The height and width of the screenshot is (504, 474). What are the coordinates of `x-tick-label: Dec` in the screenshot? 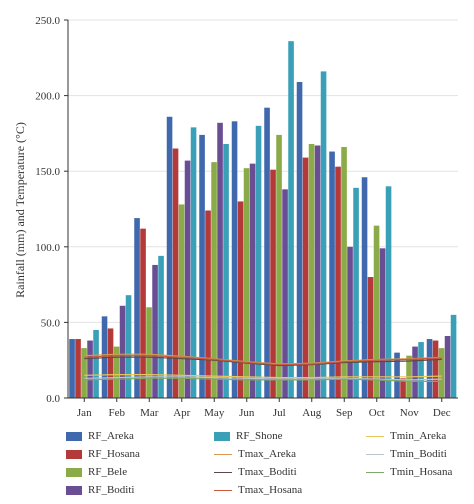 It's located at (442, 413).